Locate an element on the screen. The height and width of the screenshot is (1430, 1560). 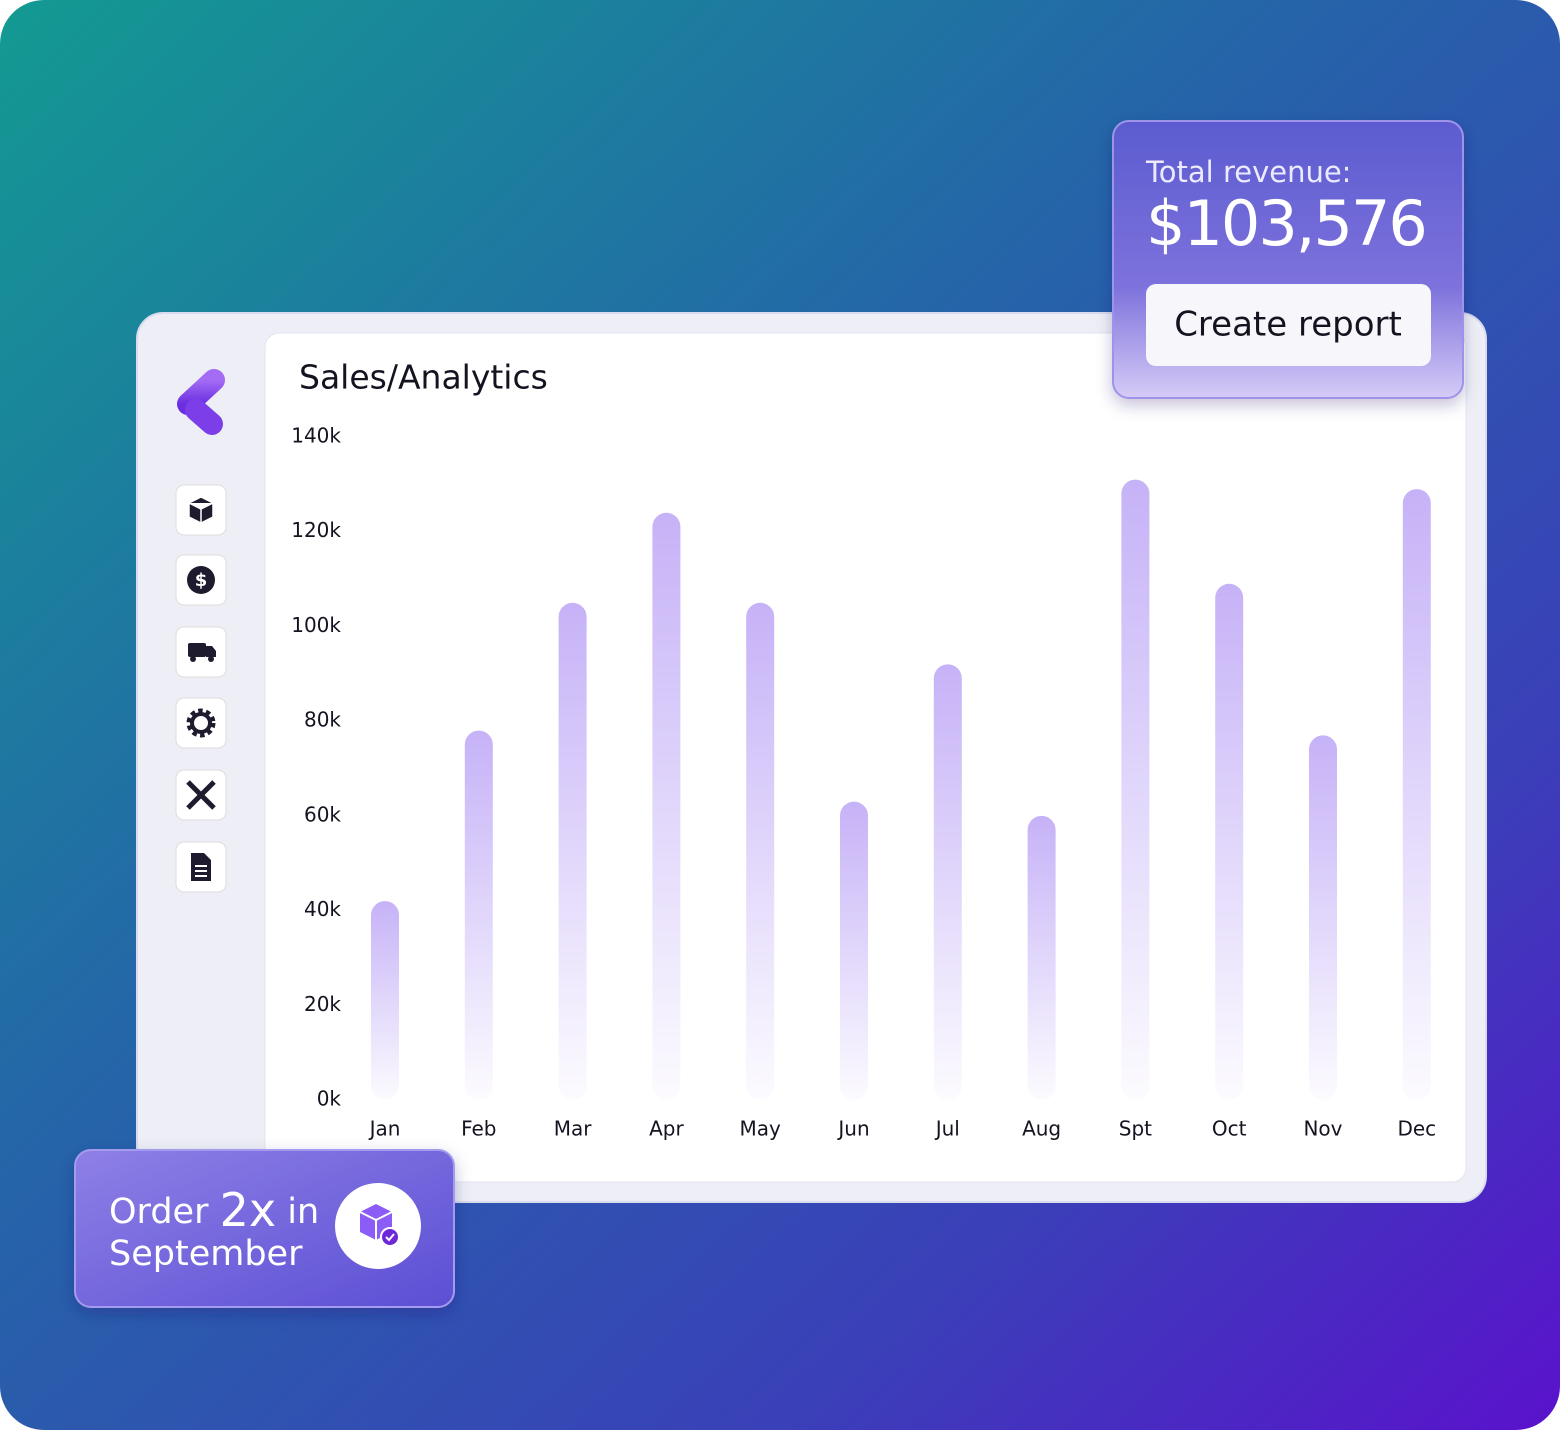
badge-text: Order is located at coordinates (159, 1212).